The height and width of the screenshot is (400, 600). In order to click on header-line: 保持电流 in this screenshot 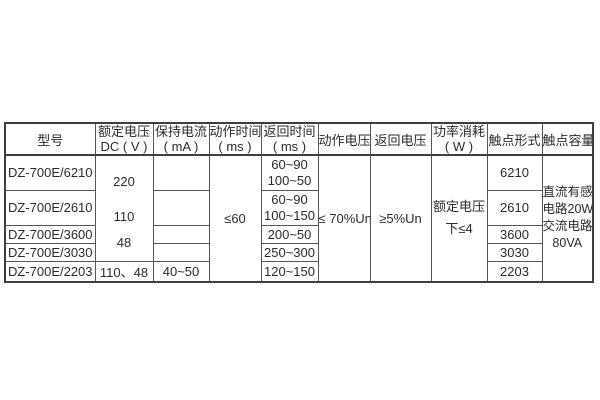, I will do `click(180, 131)`.